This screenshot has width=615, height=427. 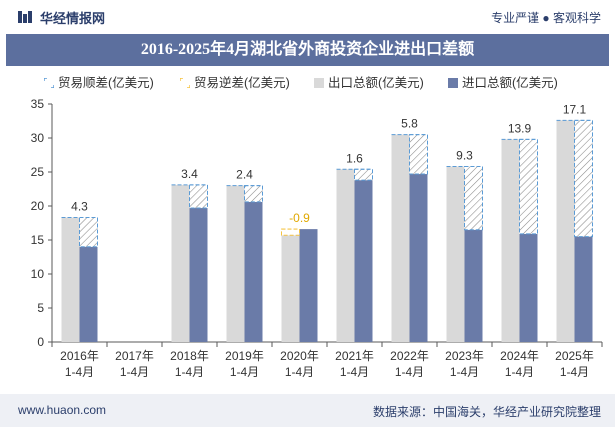 I want to click on data-label: 2.4, so click(x=244, y=175).